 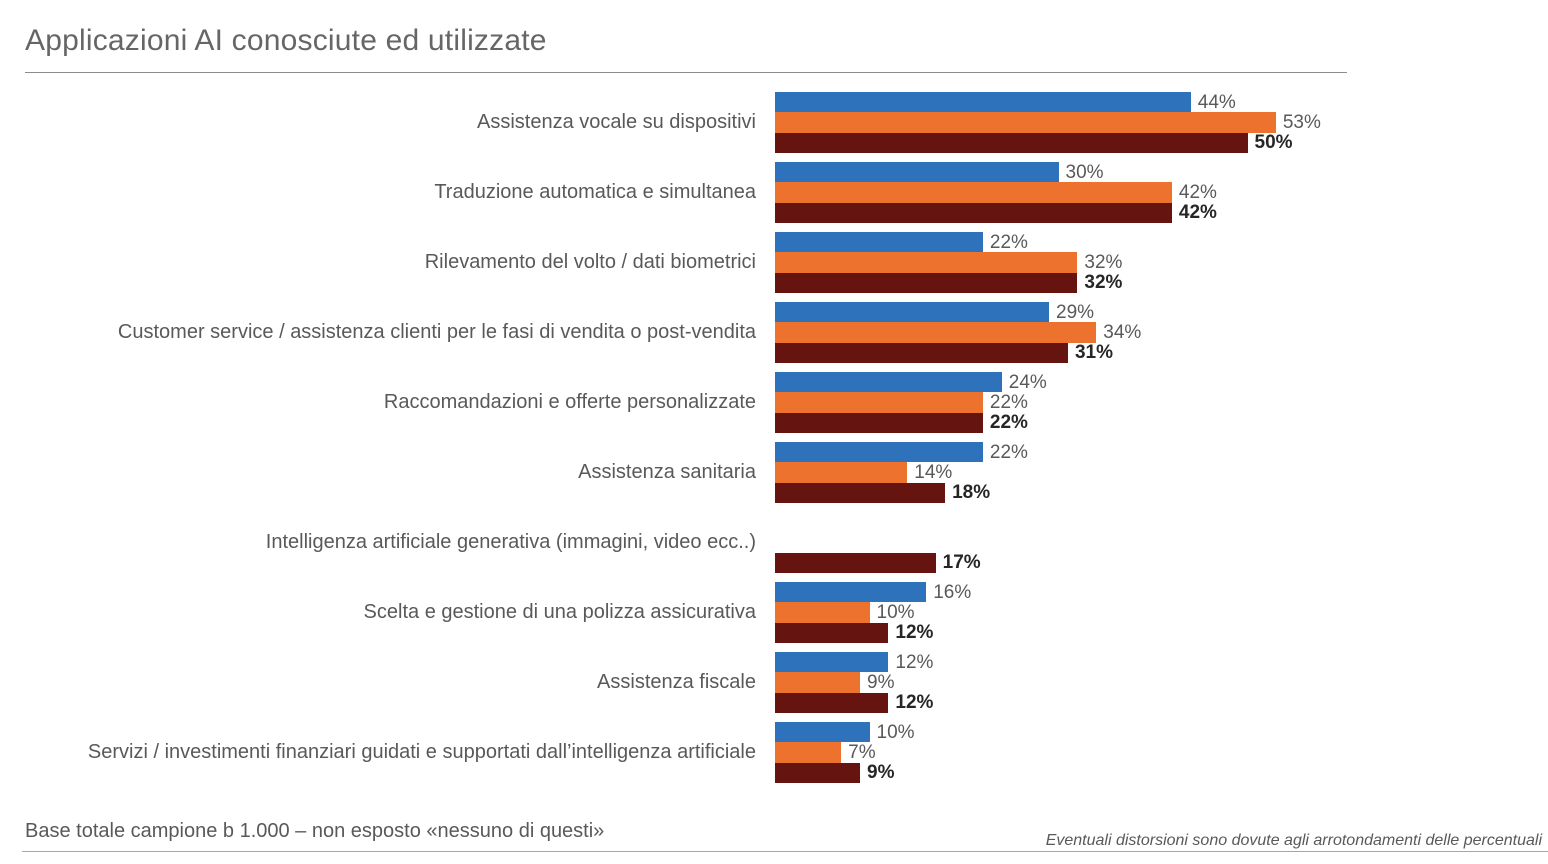 I want to click on category-label: Assistenza vocale su dispositivi, so click(x=616, y=122).